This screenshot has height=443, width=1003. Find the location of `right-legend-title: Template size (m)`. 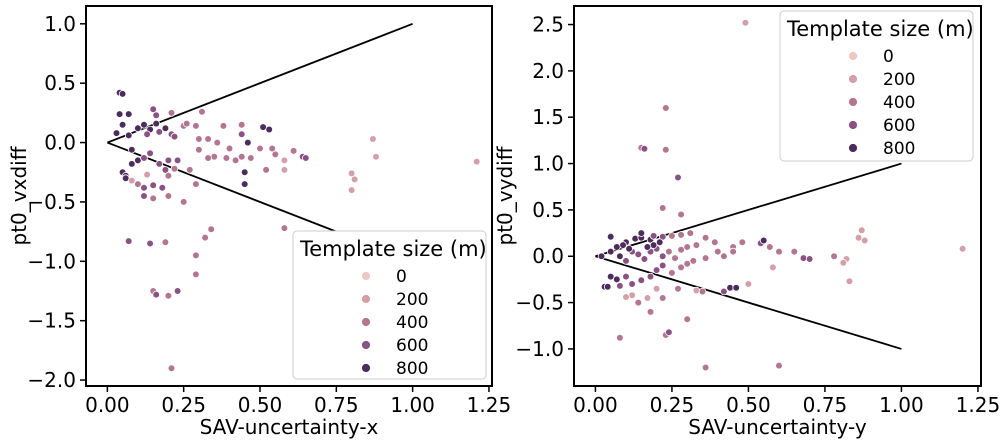

right-legend-title: Template size (m) is located at coordinates (880, 29).